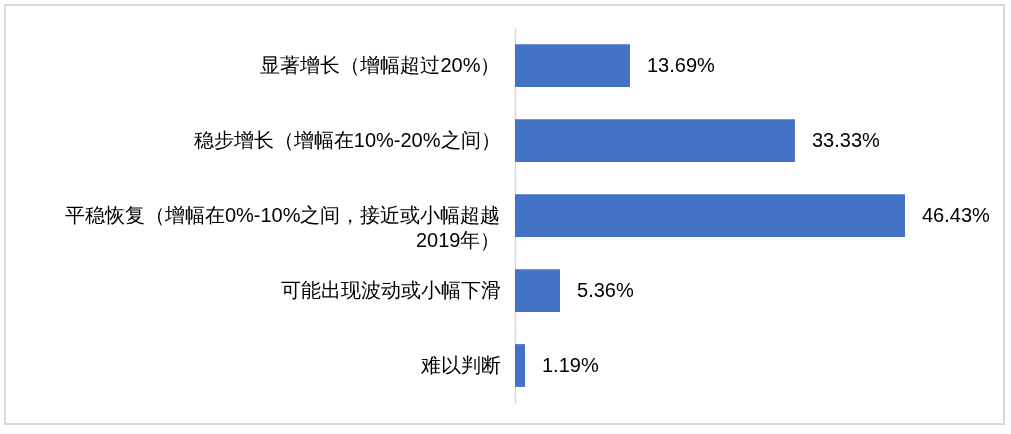 The image size is (1011, 434). Describe the element at coordinates (570, 364) in the screenshot. I see `data-label: 1.19%` at that location.